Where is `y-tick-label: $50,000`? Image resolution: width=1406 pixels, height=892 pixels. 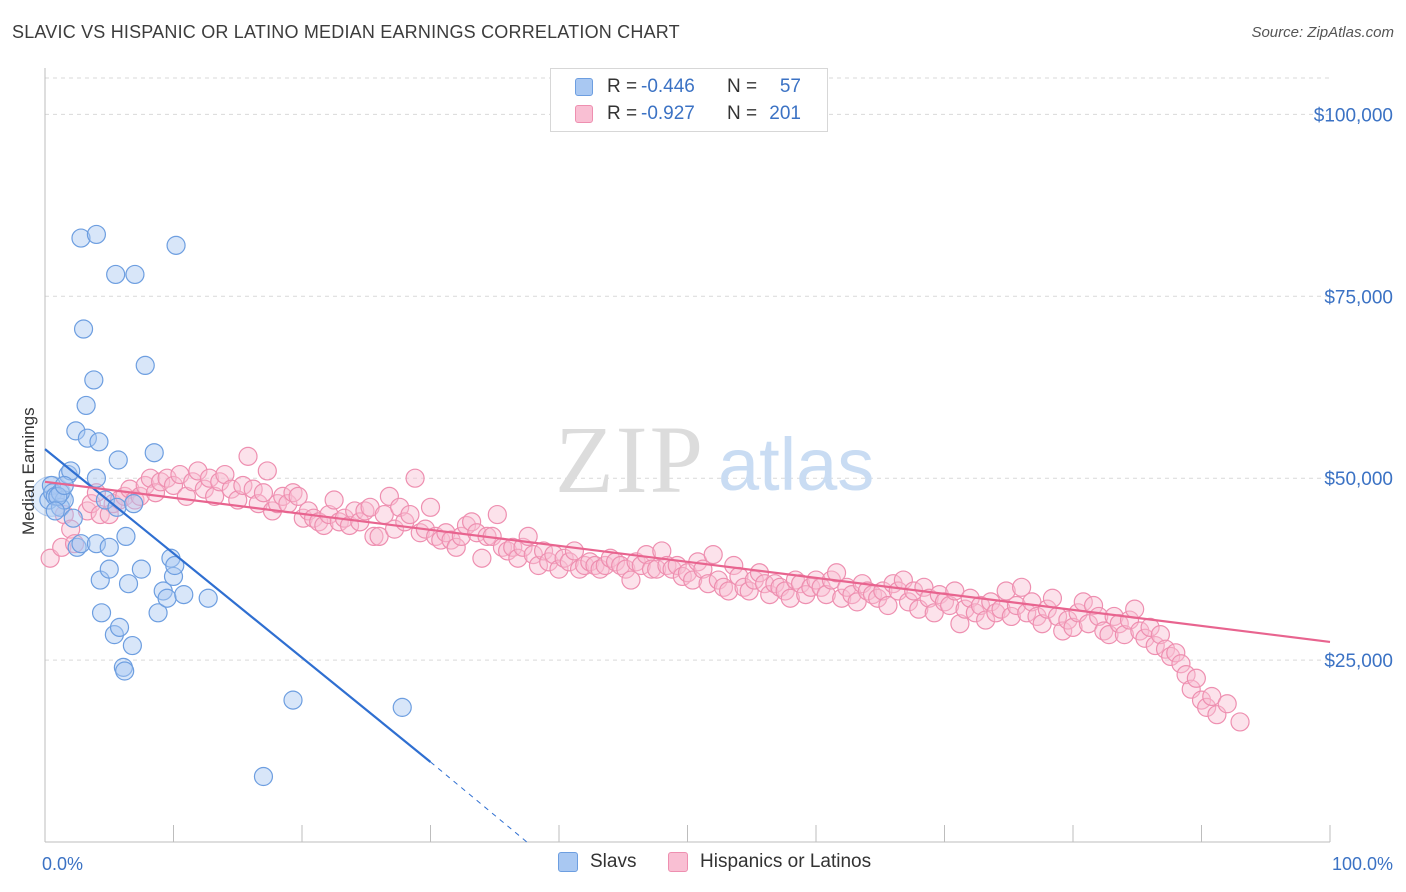
y-tick-label: $50,000 is located at coordinates (1358, 479).